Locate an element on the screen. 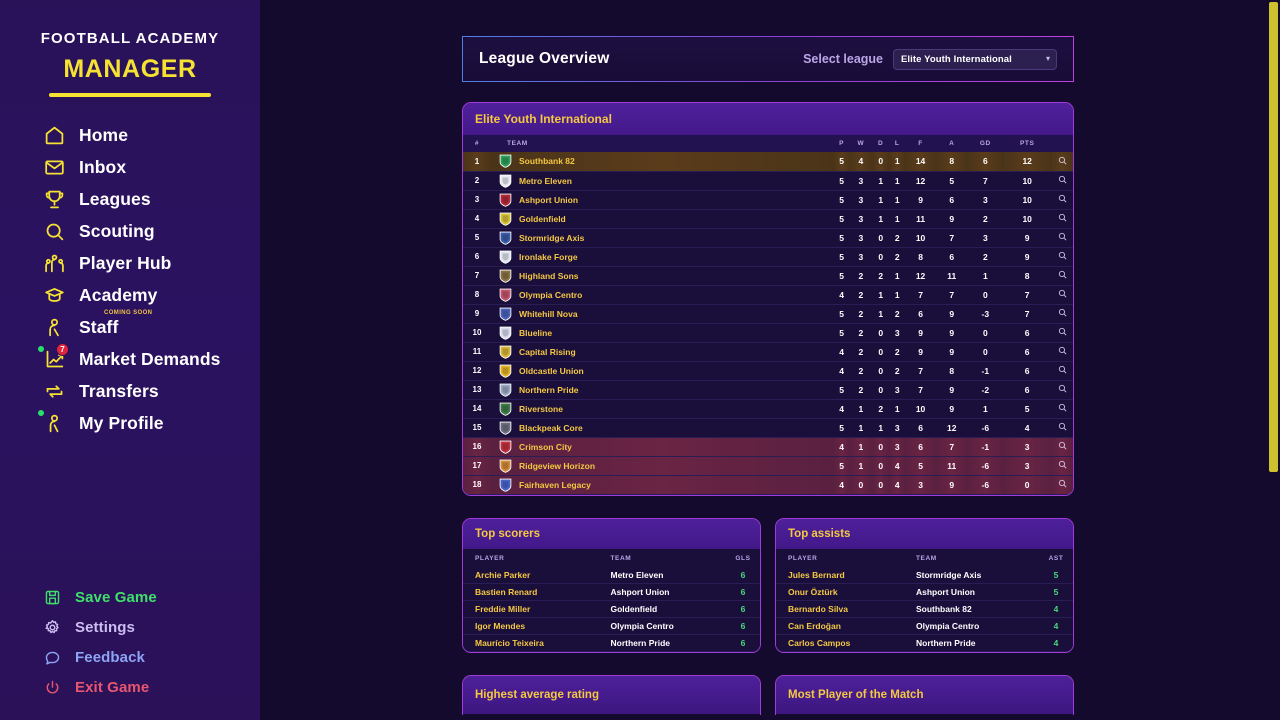  sidebar-item-academy: Academy is located at coordinates (130, 295).